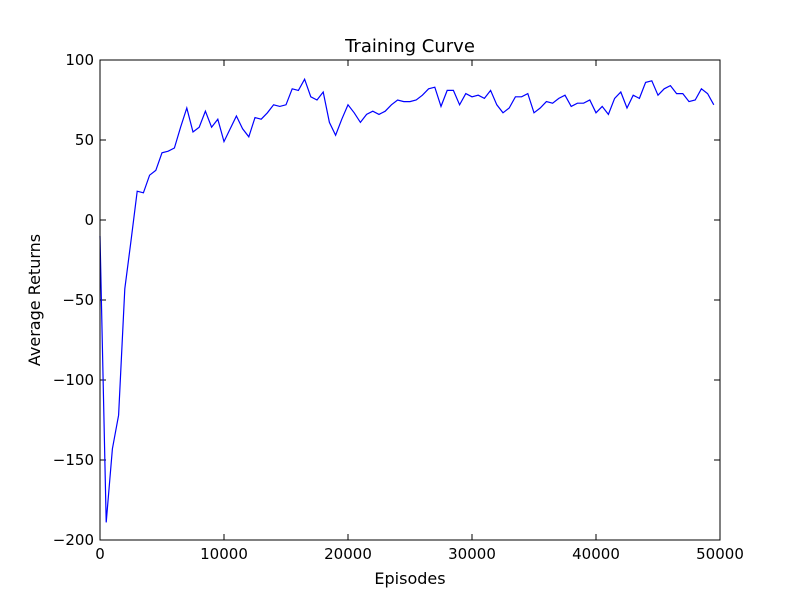  What do you see at coordinates (409, 46) in the screenshot?
I see `chart-title: Training Curve` at bounding box center [409, 46].